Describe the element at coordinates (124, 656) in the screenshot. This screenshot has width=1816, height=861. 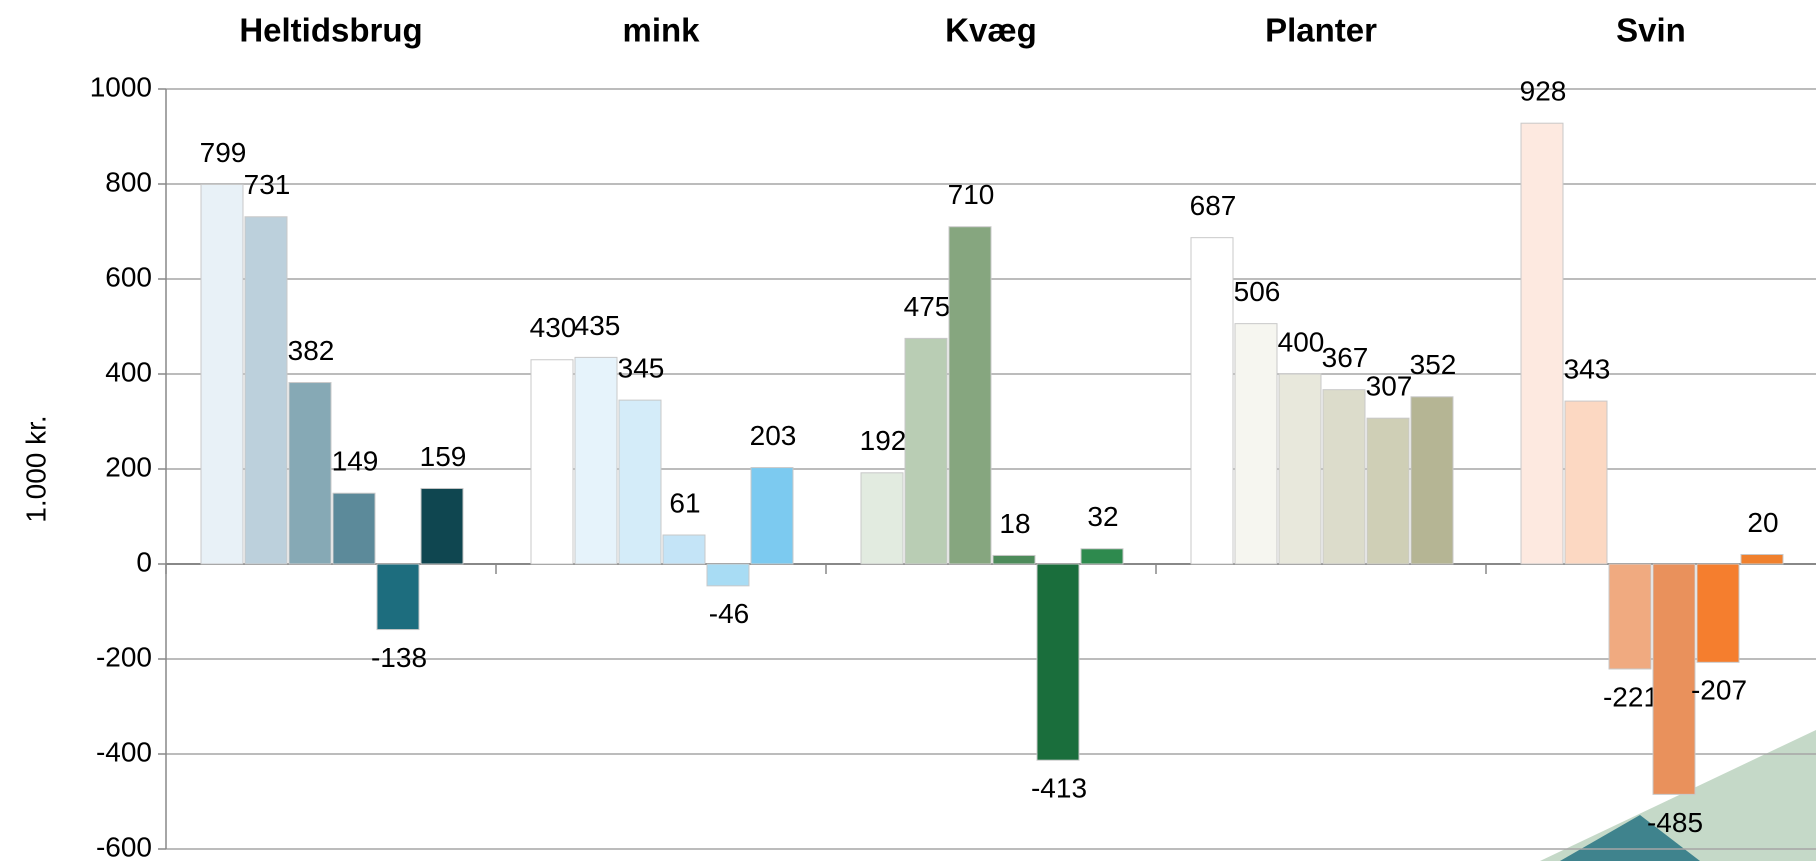
I see `y-tick-label: -200` at that location.